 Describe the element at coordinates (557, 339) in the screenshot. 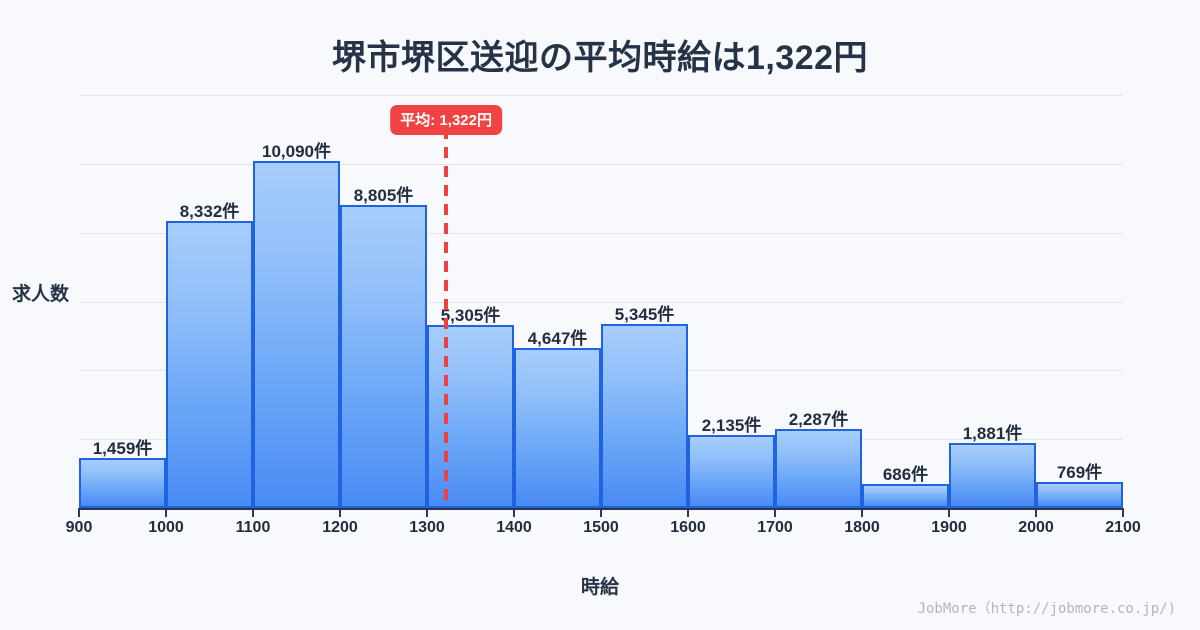

I see `bar-value-label: 4,647件` at that location.